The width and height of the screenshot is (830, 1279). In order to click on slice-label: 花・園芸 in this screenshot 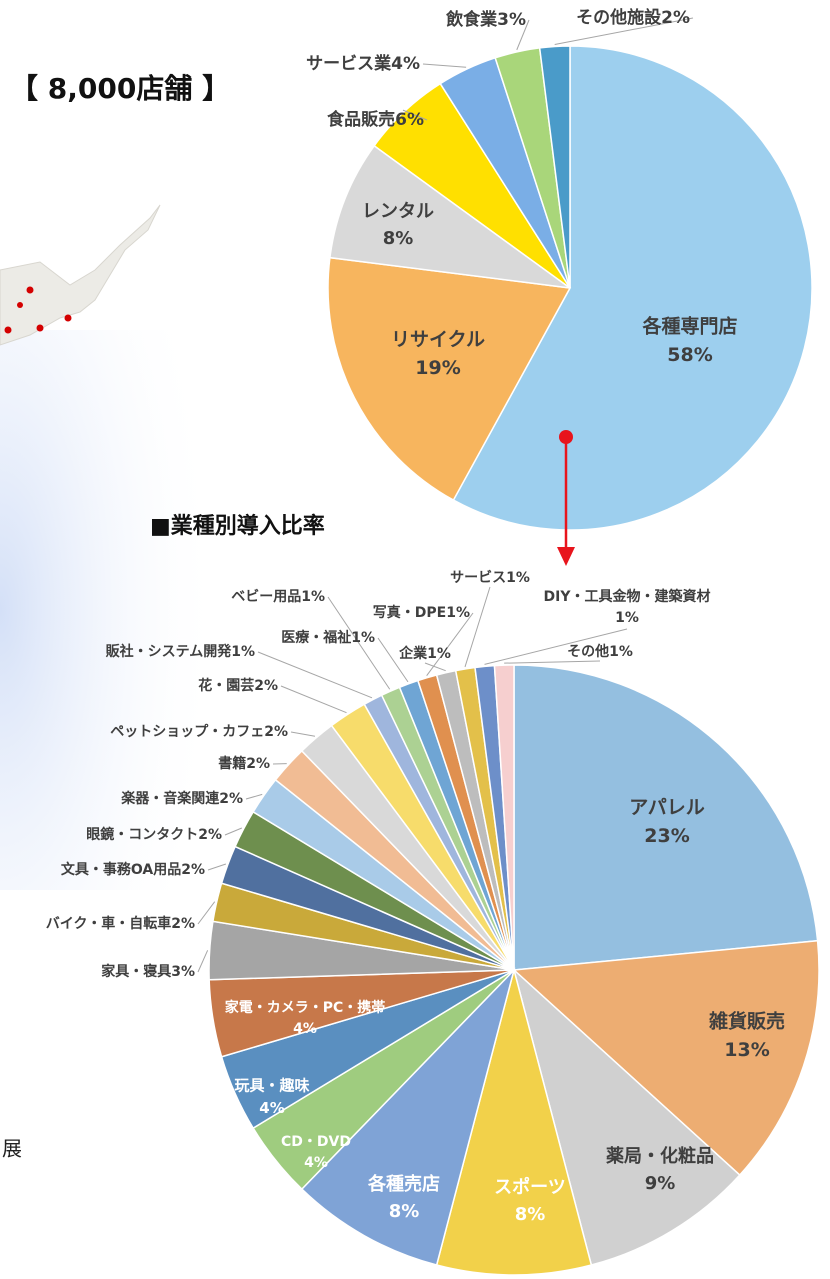, I will do `click(226, 685)`.